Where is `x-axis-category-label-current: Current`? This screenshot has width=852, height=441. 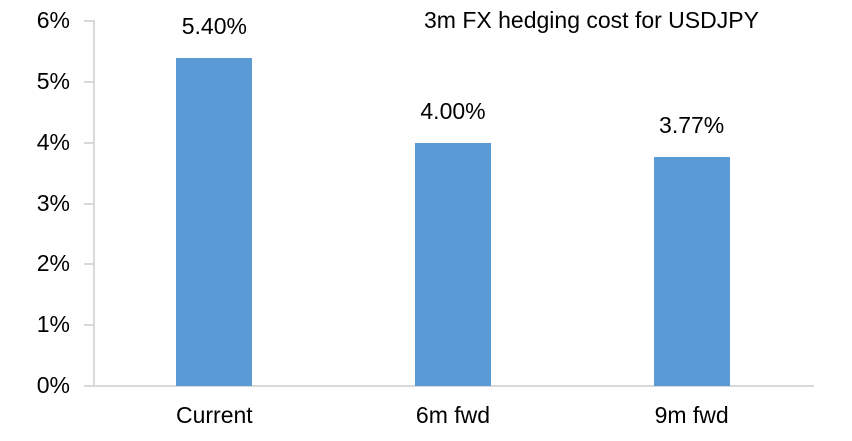 x-axis-category-label-current: Current is located at coordinates (214, 415).